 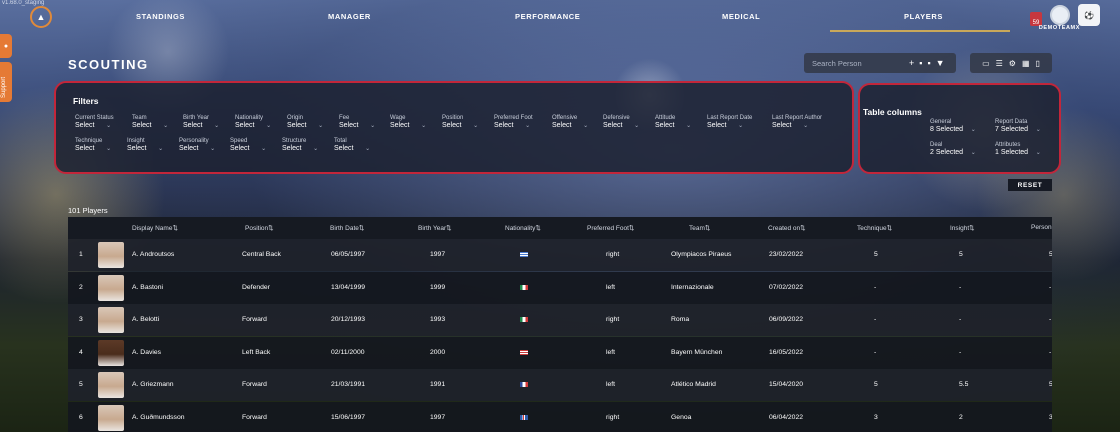 What do you see at coordinates (611, 228) in the screenshot?
I see `header-preferred-foot: Preferred Foot⇅` at bounding box center [611, 228].